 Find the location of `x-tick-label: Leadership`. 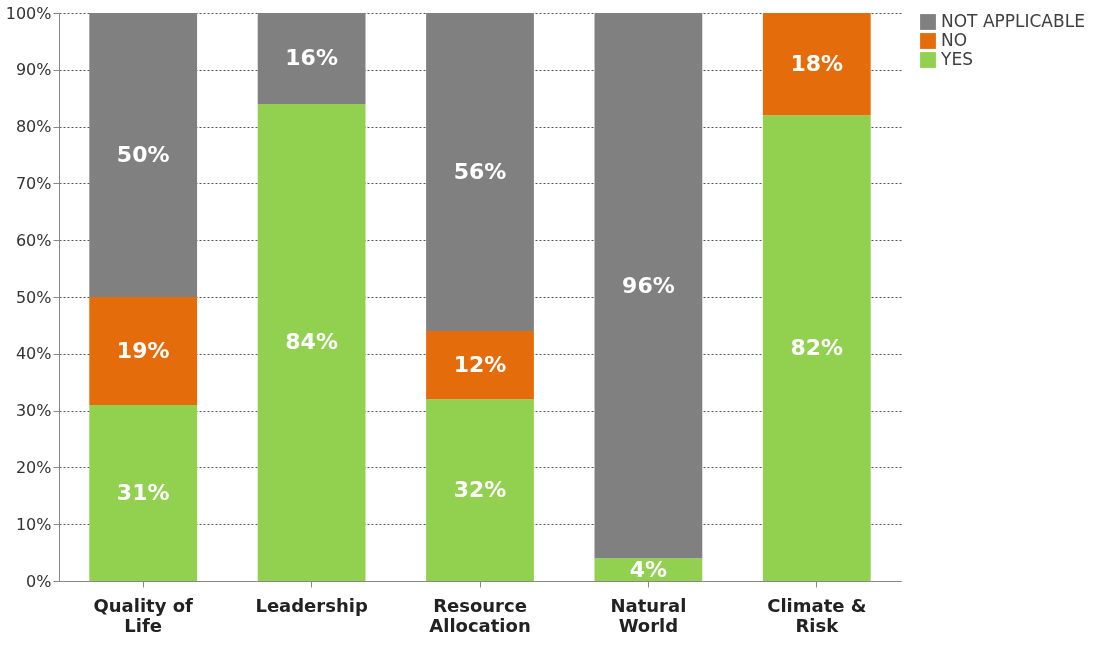

x-tick-label: Leadership is located at coordinates (311, 605).